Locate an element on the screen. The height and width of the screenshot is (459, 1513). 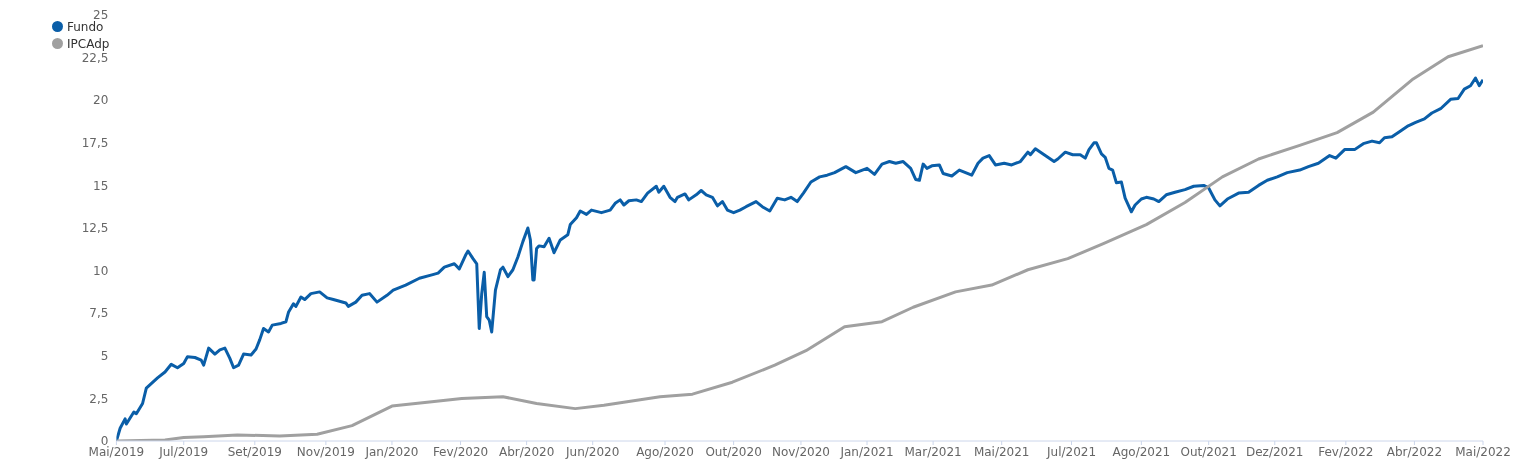
x-tick-label: Abr/2022 is located at coordinates (1414, 451).